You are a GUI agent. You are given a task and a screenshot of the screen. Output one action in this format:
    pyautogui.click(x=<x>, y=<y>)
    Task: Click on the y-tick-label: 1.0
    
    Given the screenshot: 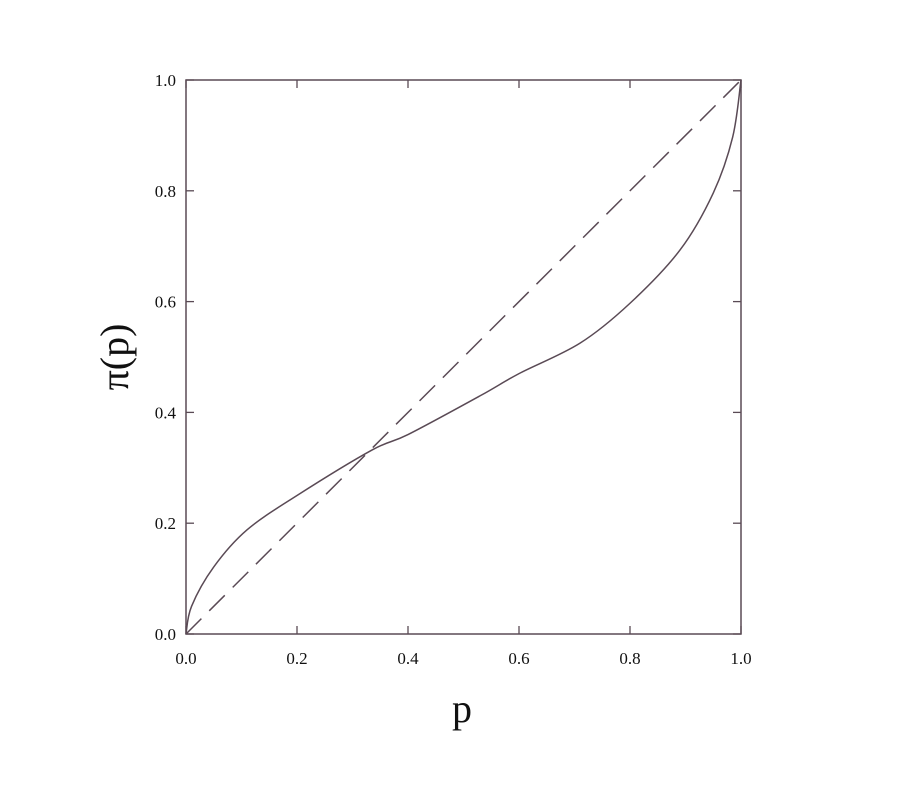 What is the action you would take?
    pyautogui.click(x=165, y=80)
    